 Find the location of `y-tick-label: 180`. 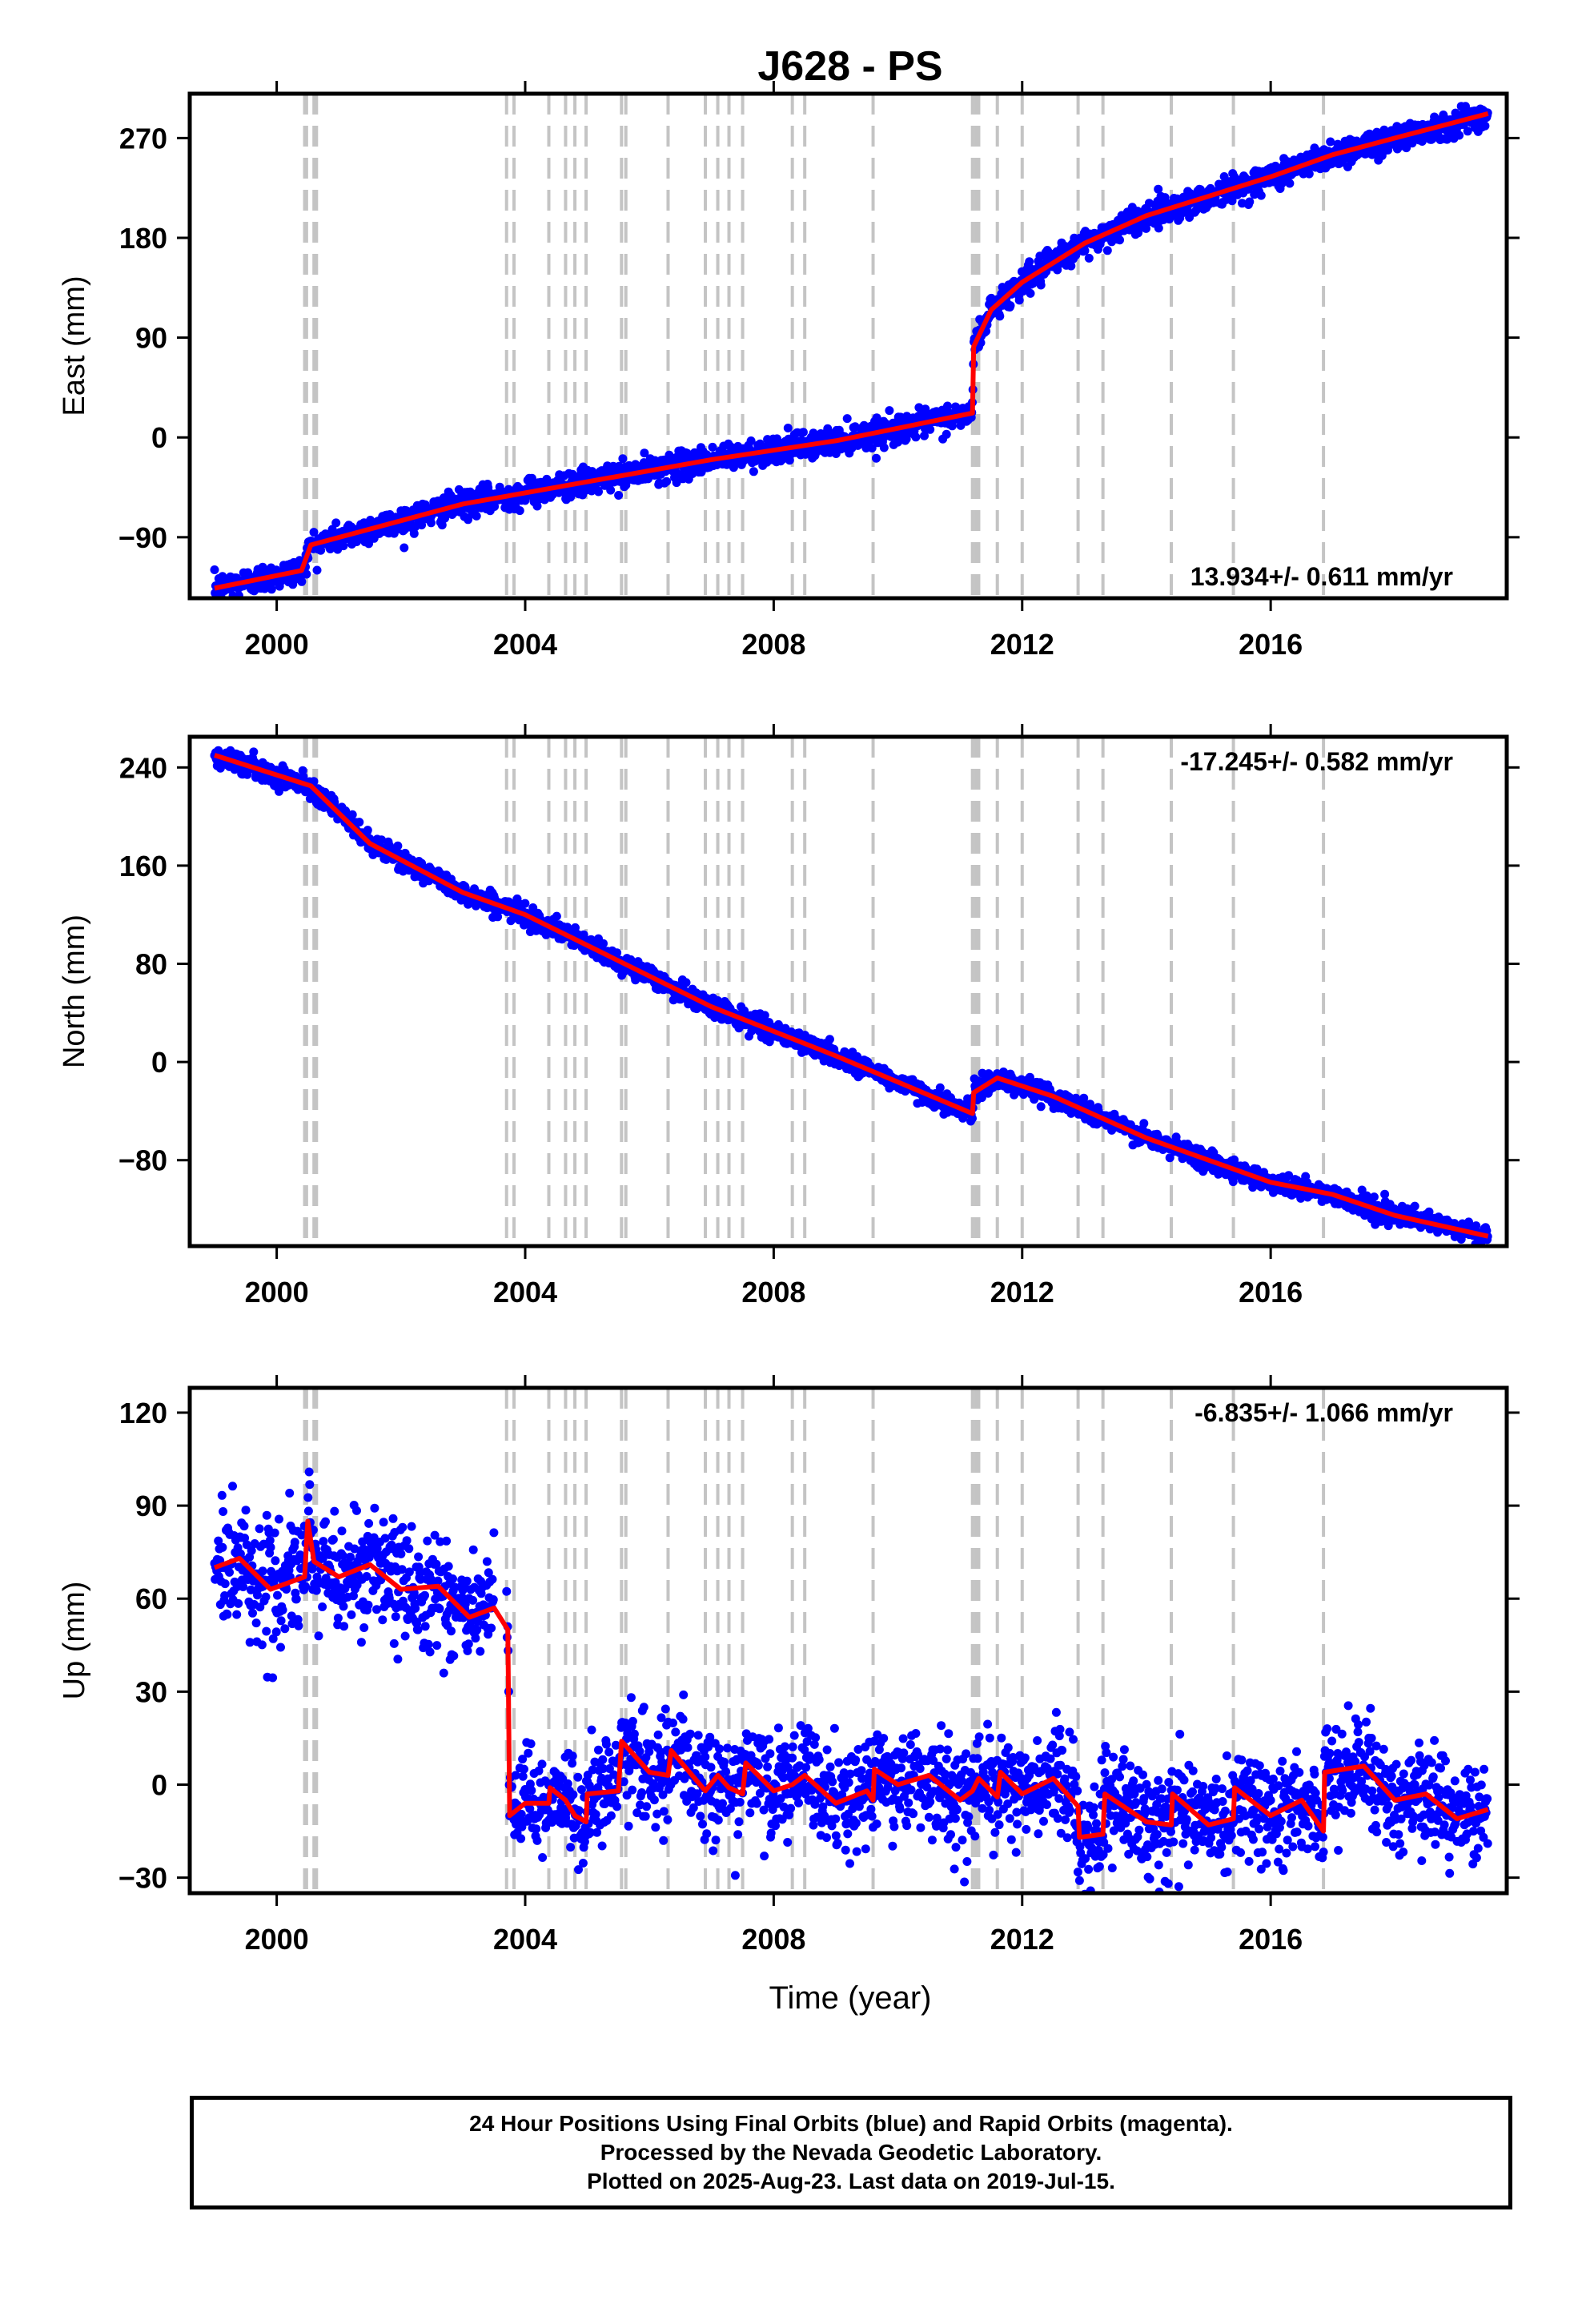

y-tick-label: 180 is located at coordinates (143, 239).